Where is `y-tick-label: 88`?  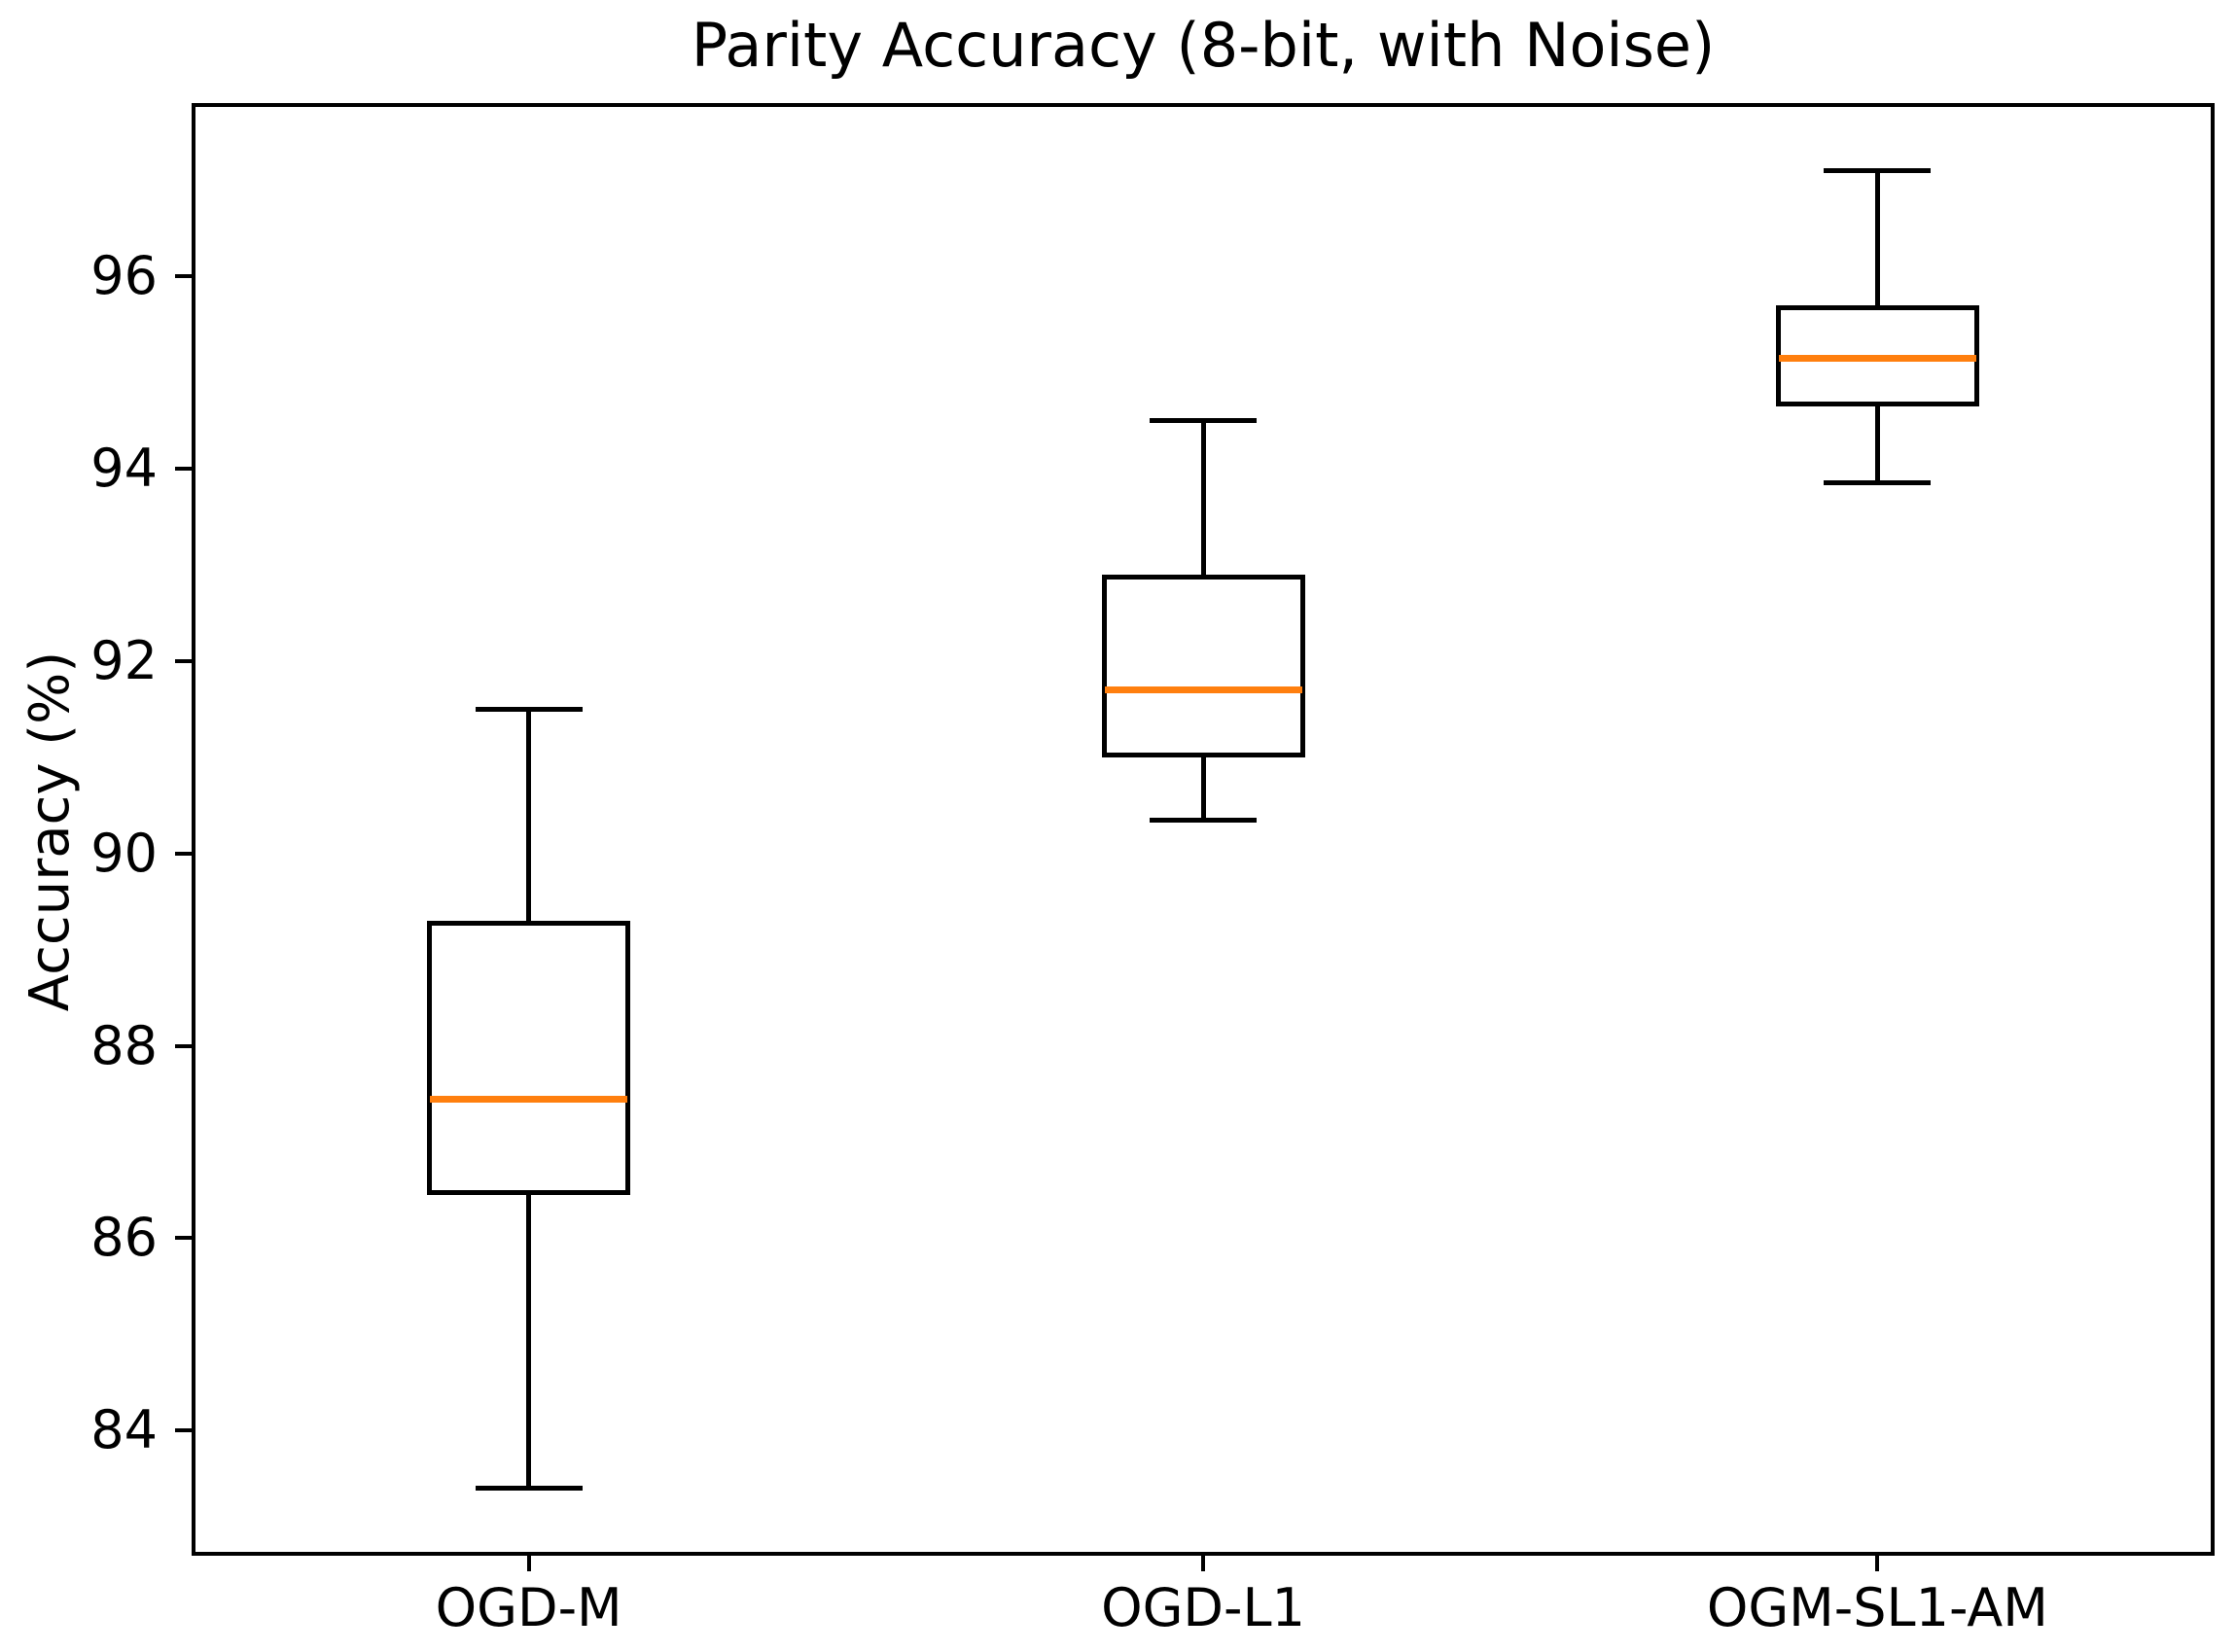 y-tick-label: 88 is located at coordinates (124, 1045).